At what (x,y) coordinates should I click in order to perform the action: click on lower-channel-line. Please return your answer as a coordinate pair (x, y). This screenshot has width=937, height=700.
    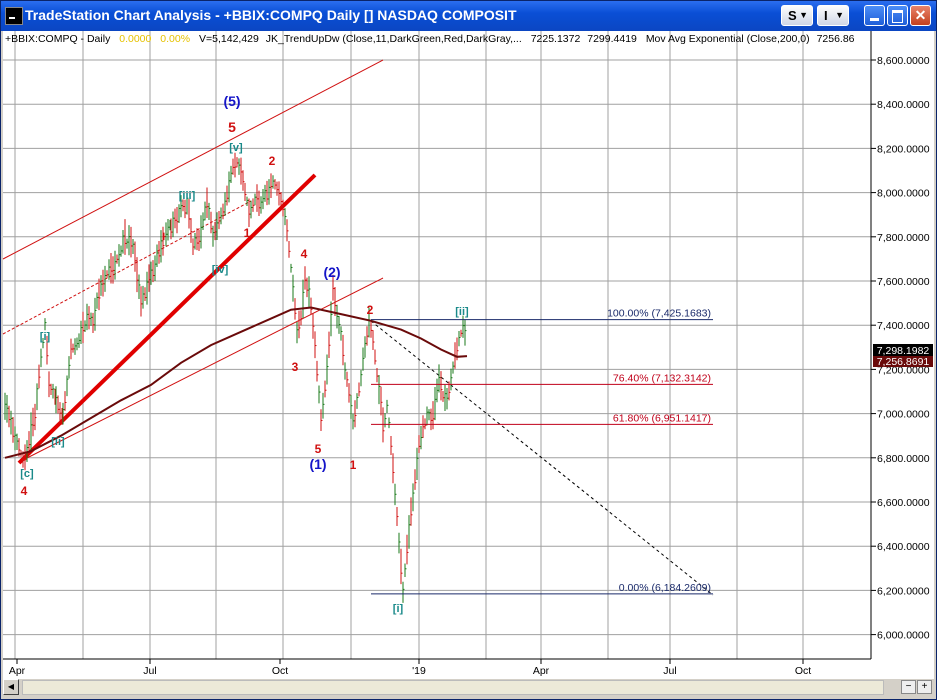
    Looking at the image, I should click on (202, 369).